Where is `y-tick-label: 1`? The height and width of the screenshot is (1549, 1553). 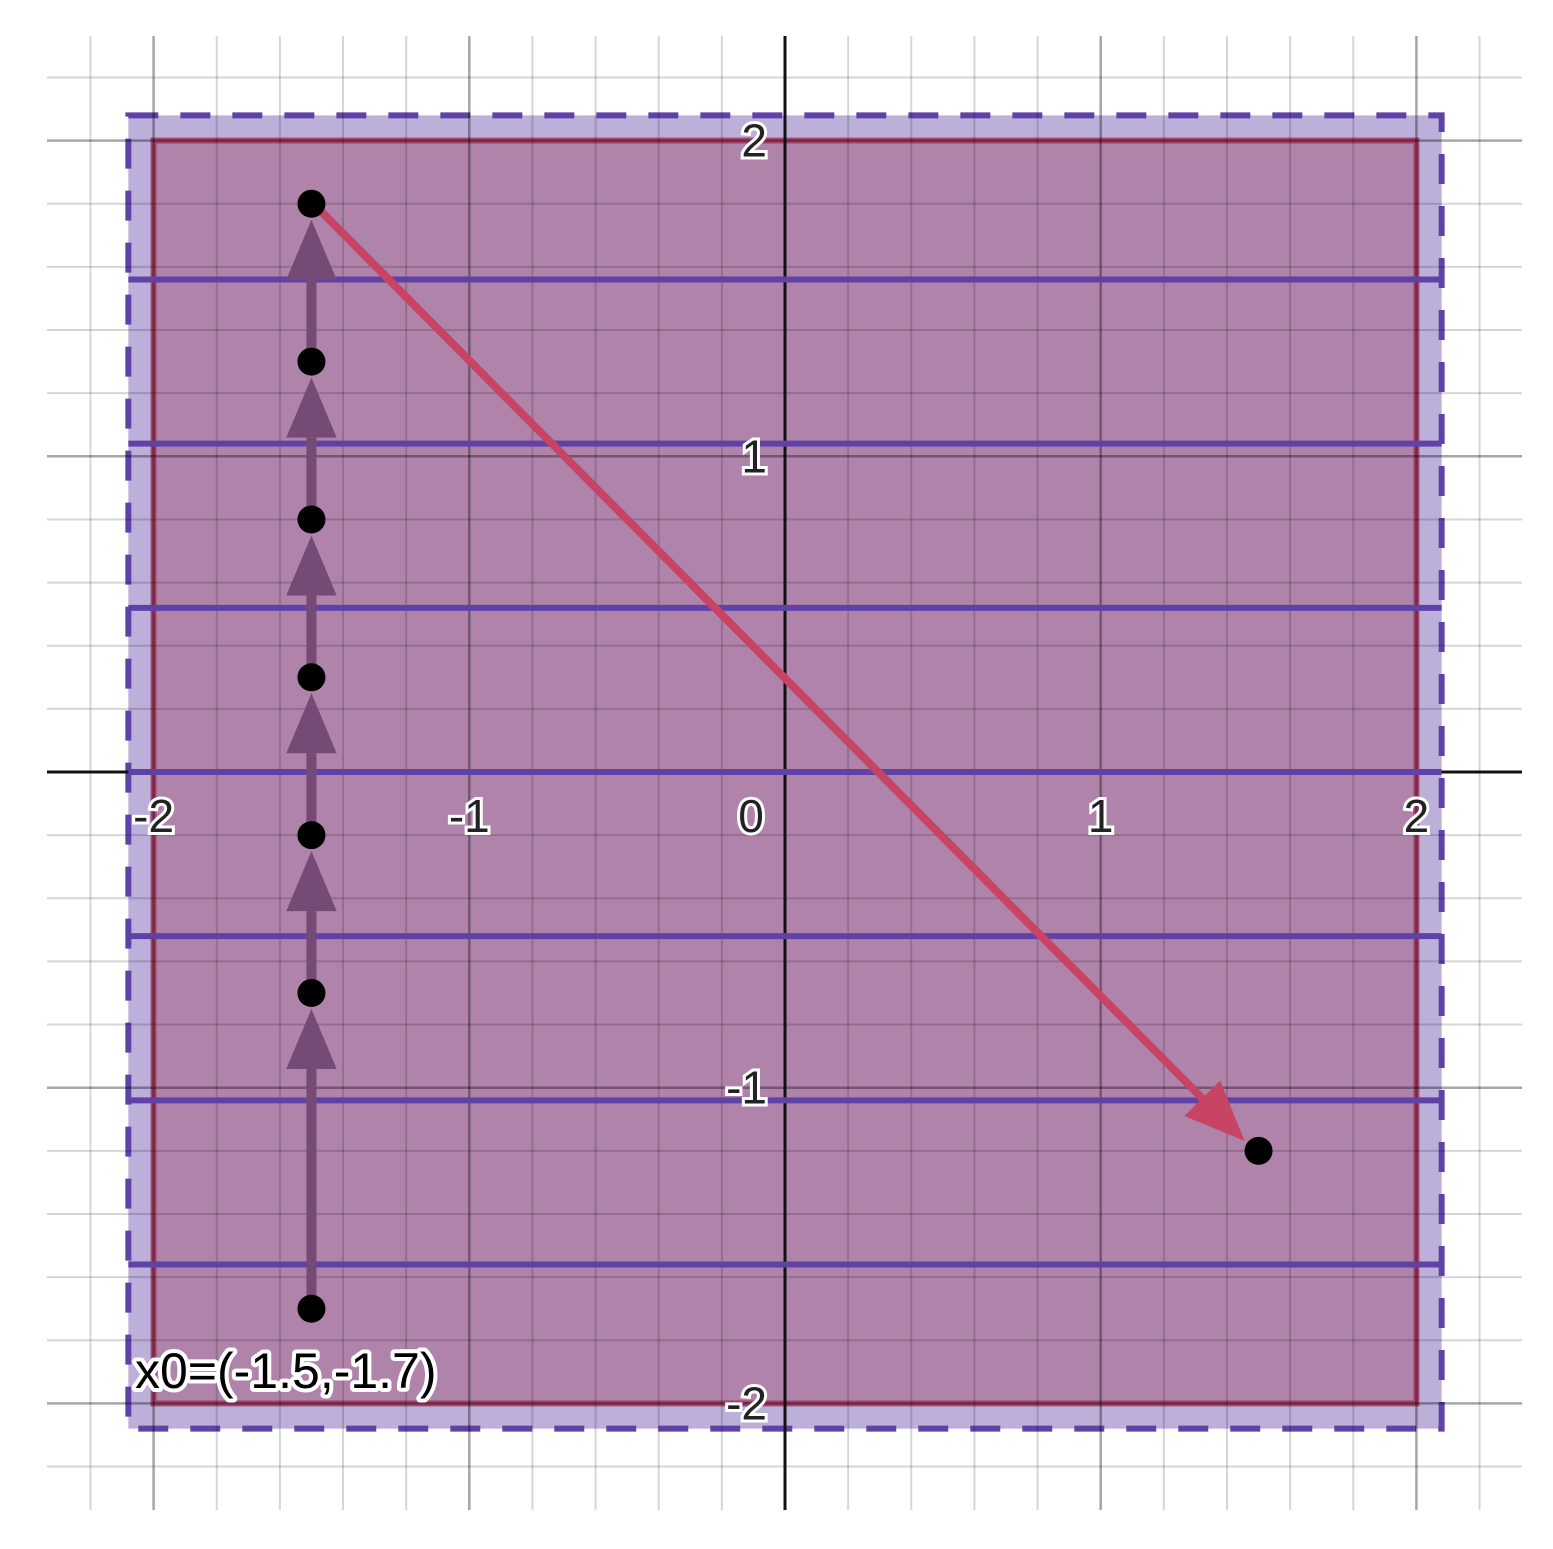
y-tick-label: 1 is located at coordinates (754, 456).